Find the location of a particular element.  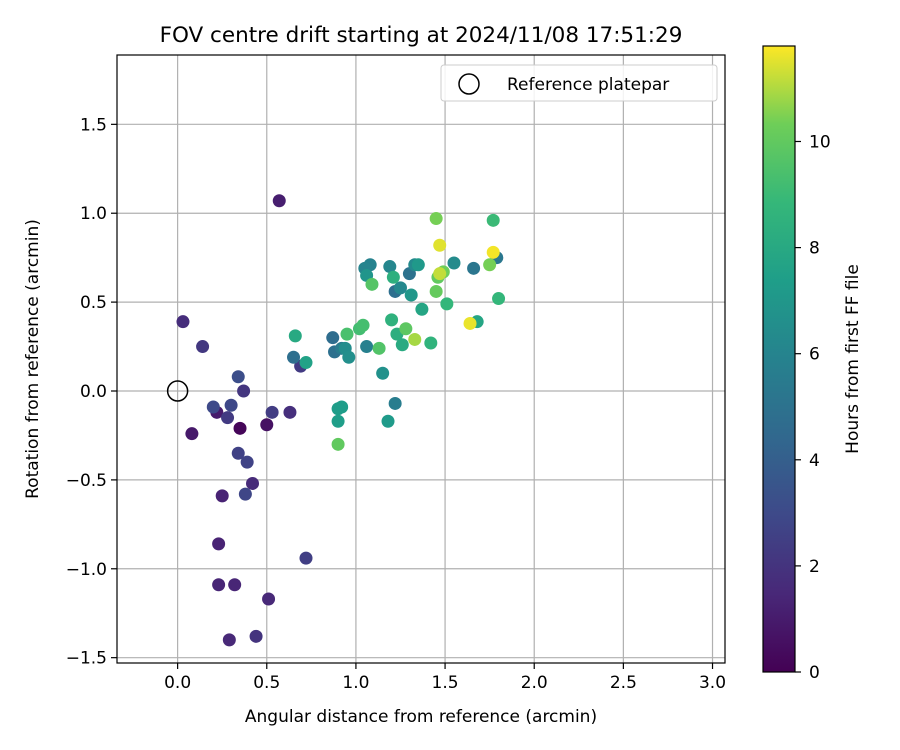

x-tick-label: 2.5 is located at coordinates (623, 683).